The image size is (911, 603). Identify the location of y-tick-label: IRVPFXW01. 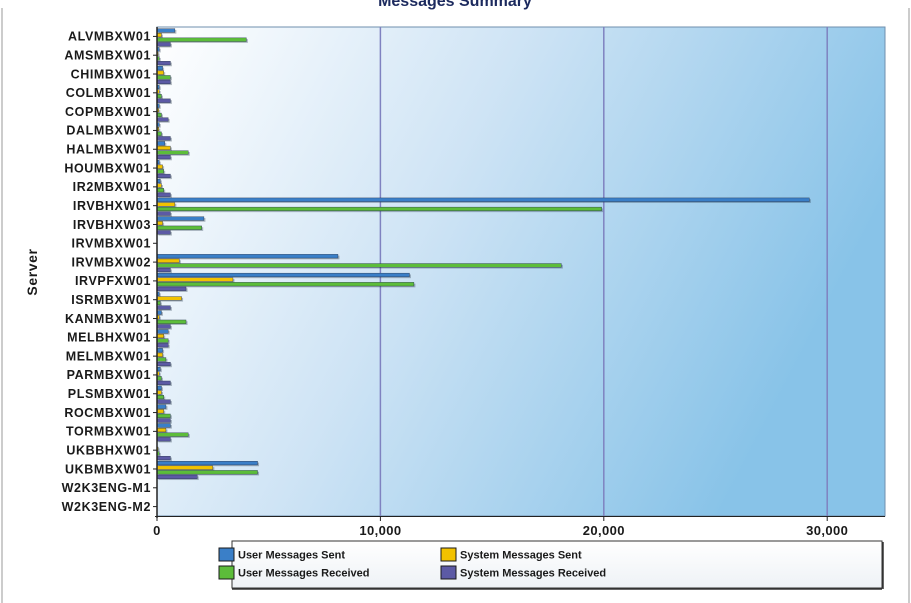
(113, 281).